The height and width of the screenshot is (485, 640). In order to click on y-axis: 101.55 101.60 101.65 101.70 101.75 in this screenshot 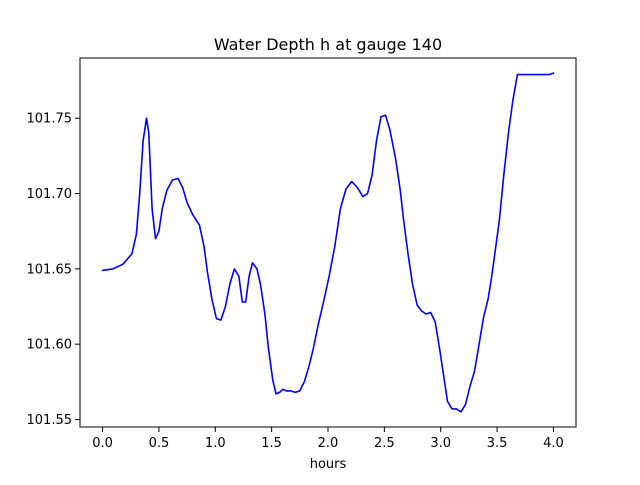, I will do `click(53, 270)`.